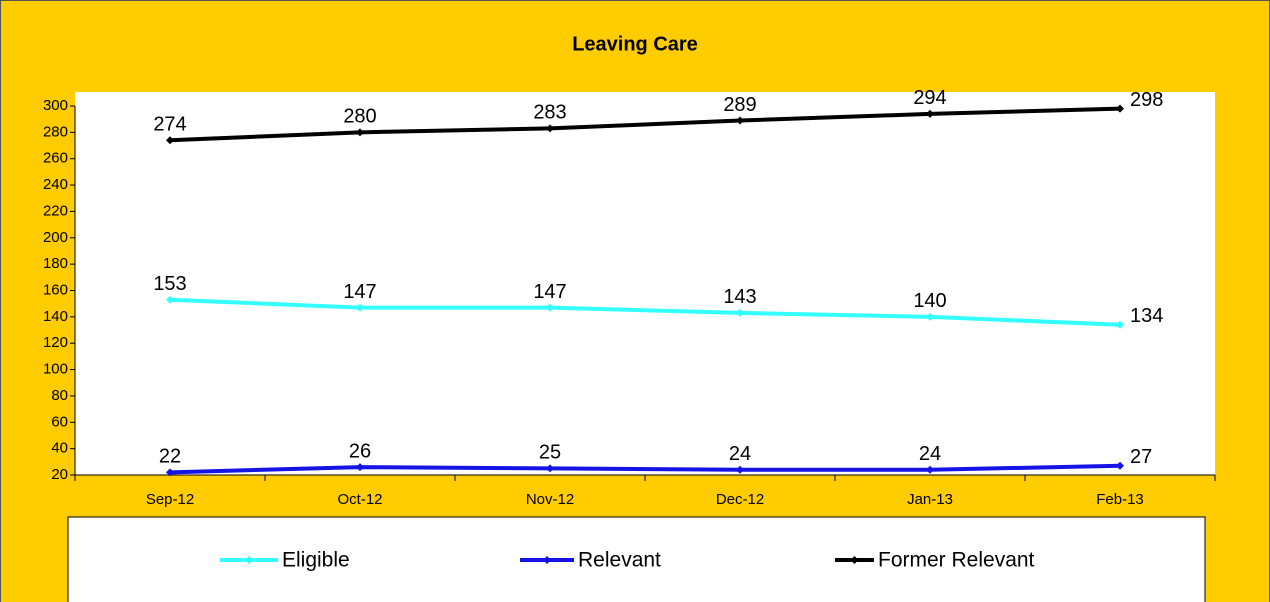 This screenshot has height=602, width=1270. What do you see at coordinates (55, 263) in the screenshot?
I see `y-tick-label: 180` at bounding box center [55, 263].